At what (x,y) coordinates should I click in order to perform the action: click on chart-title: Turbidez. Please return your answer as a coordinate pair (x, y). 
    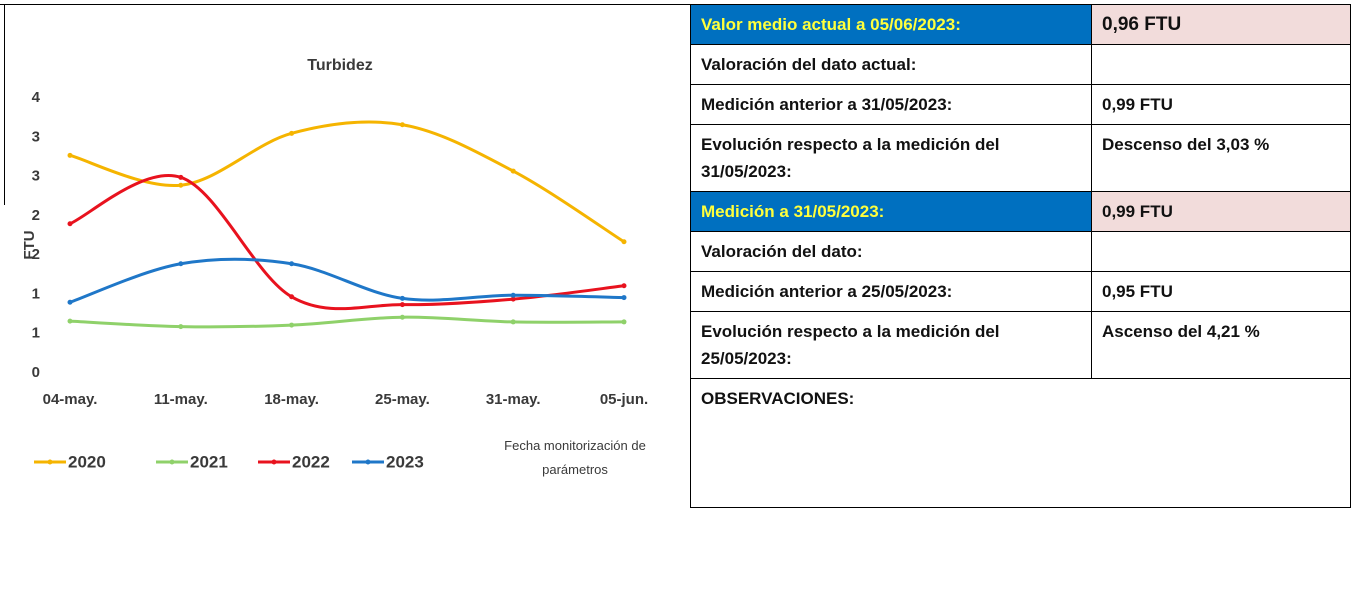
    Looking at the image, I should click on (339, 65).